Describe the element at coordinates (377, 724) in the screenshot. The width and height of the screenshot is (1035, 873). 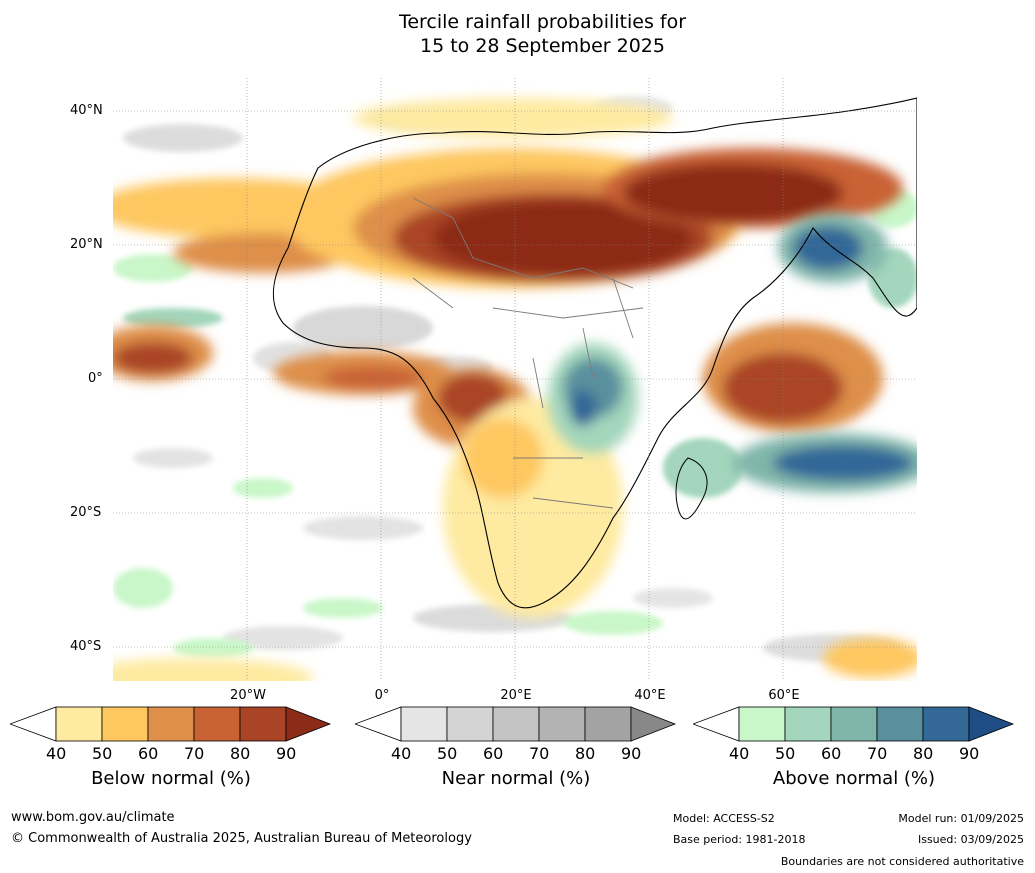
I see `near-colorbar-lower-extension` at that location.